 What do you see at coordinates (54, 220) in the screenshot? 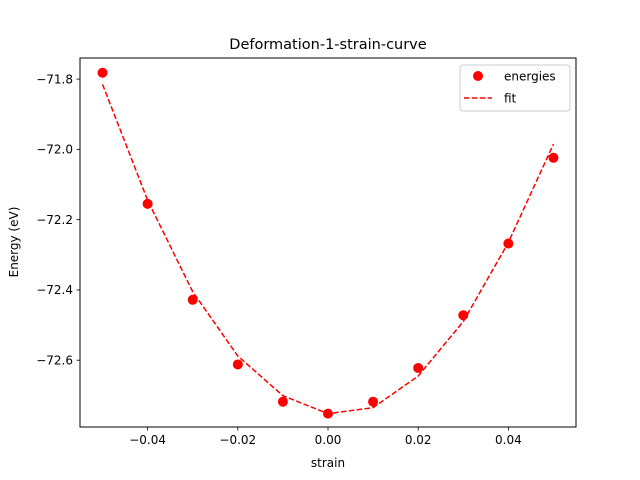
I see `y-tick-label: −72.2` at bounding box center [54, 220].